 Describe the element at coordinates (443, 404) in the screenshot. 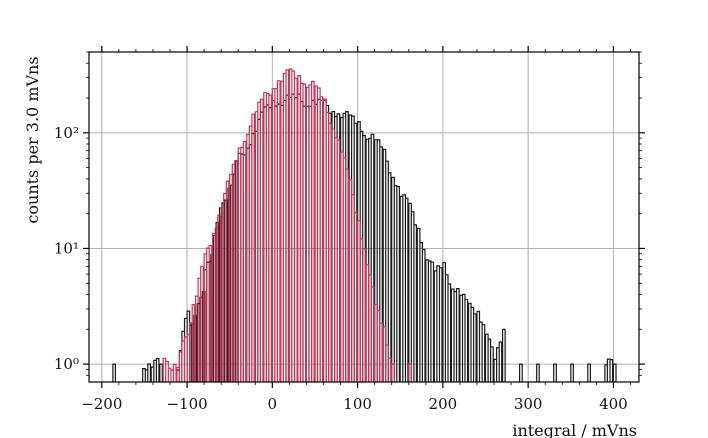

I see `x-tick-label: 200` at that location.